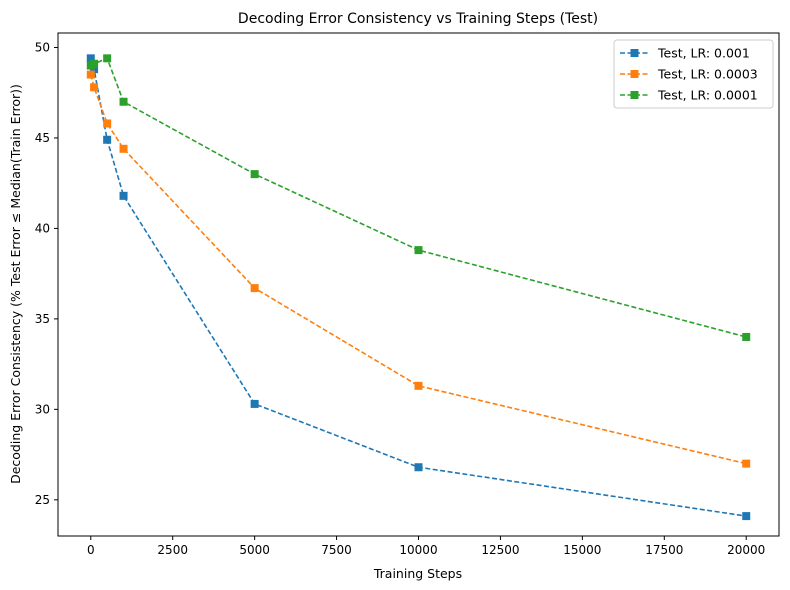 The width and height of the screenshot is (790, 590). What do you see at coordinates (417, 573) in the screenshot?
I see `x-axis-label: Training Steps` at bounding box center [417, 573].